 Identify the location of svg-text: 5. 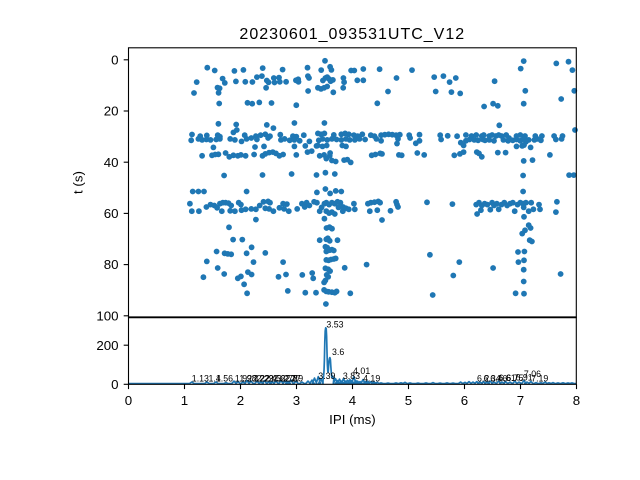
(408, 400).